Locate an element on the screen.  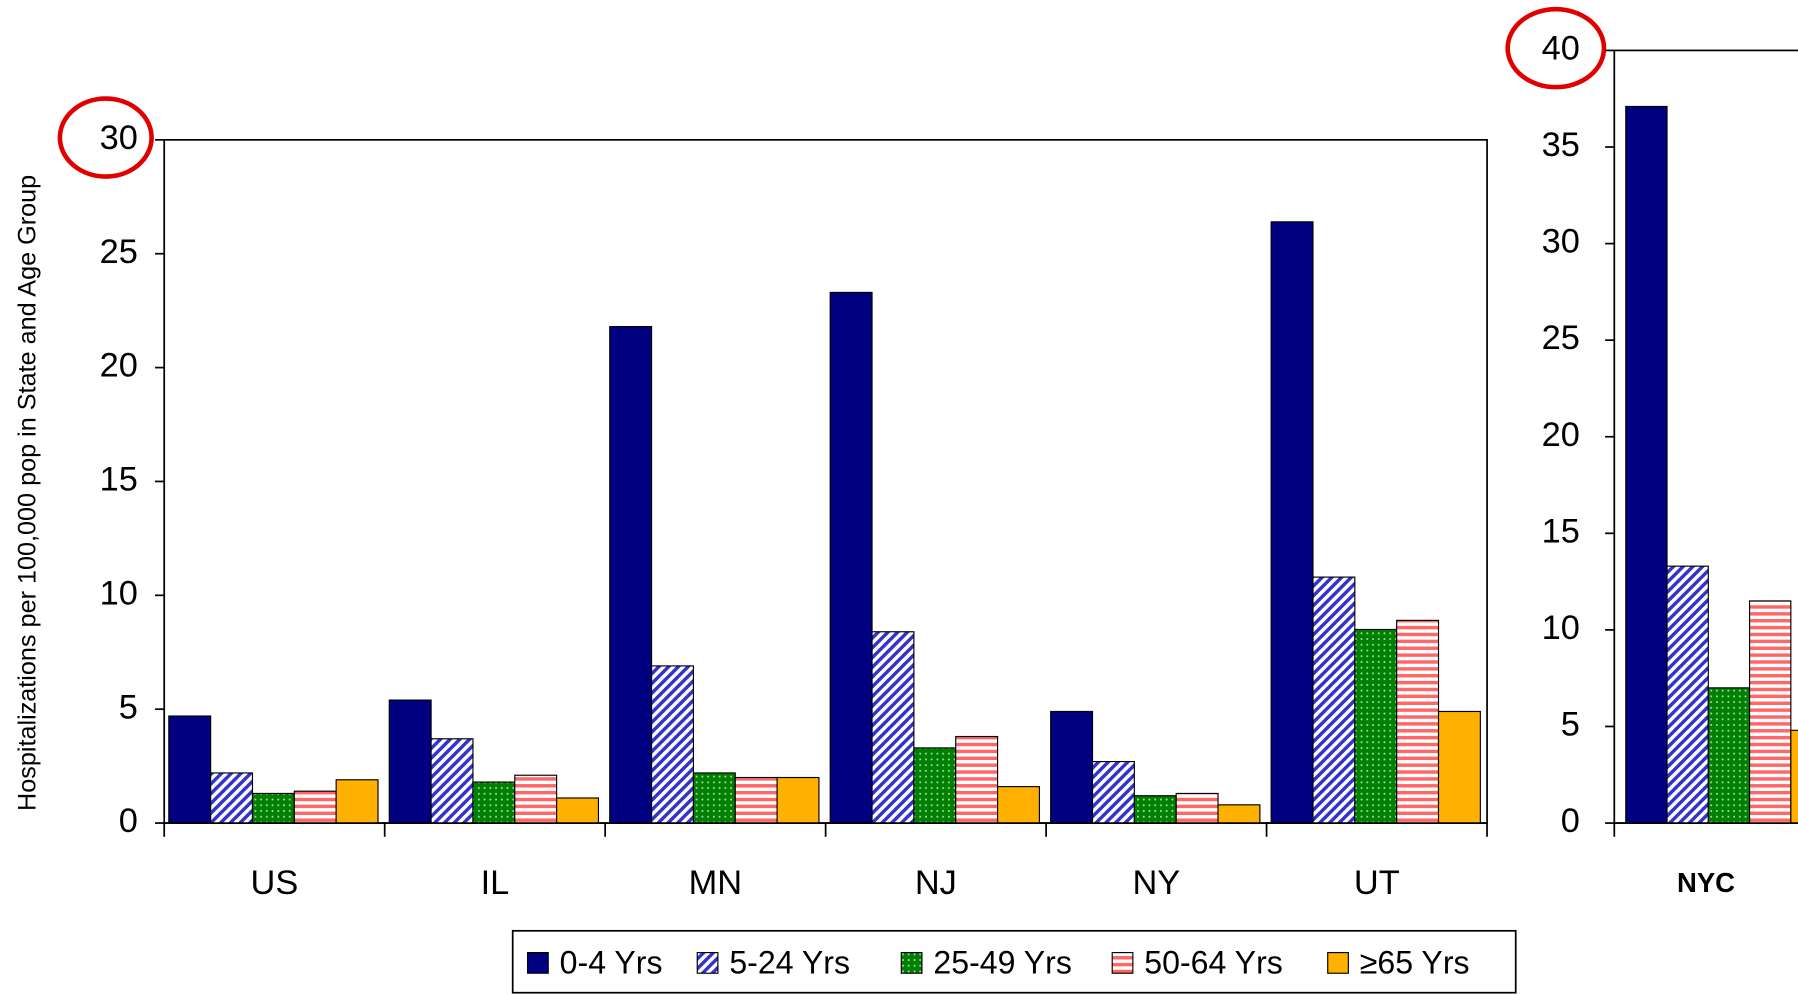
legend-label: 0-4 Yrs is located at coordinates (611, 963).